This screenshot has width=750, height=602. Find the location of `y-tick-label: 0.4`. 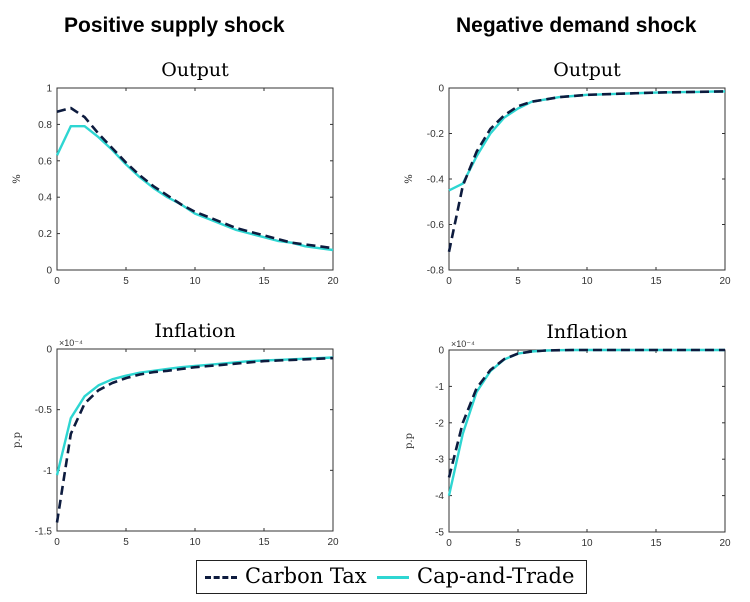

y-tick-label: 0.4 is located at coordinates (45, 198).